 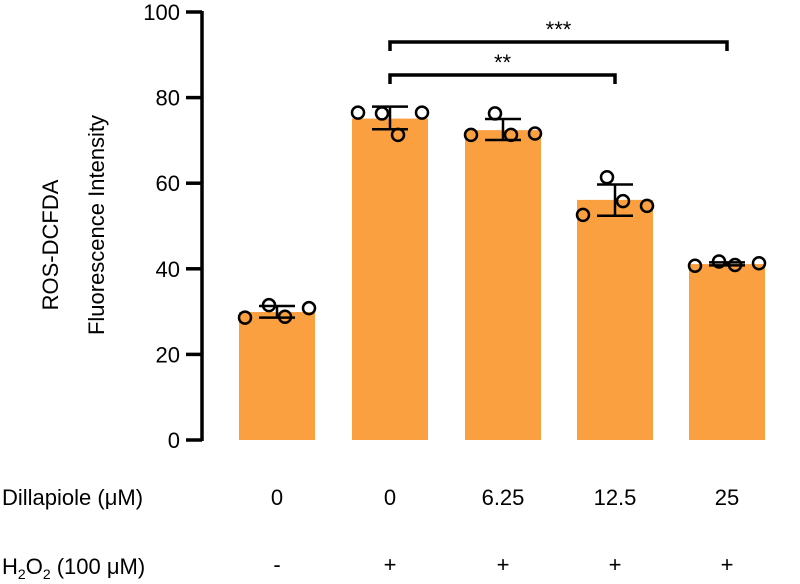 I want to click on dillapiole-value: 12.5, so click(x=615, y=497).